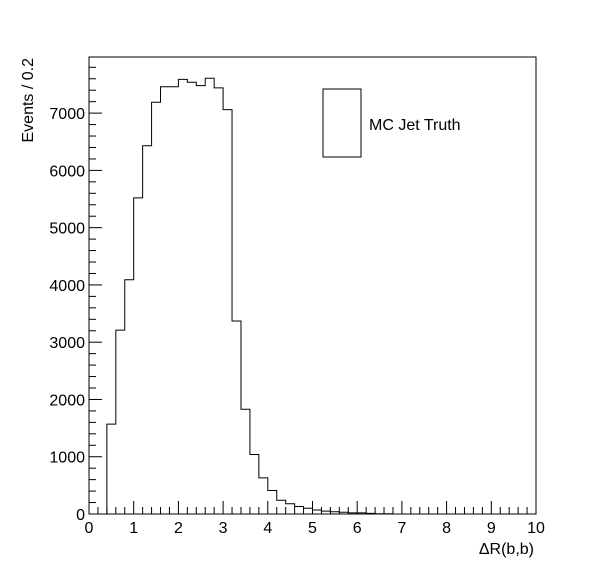  What do you see at coordinates (223, 528) in the screenshot?
I see `x-tick-label: 3` at bounding box center [223, 528].